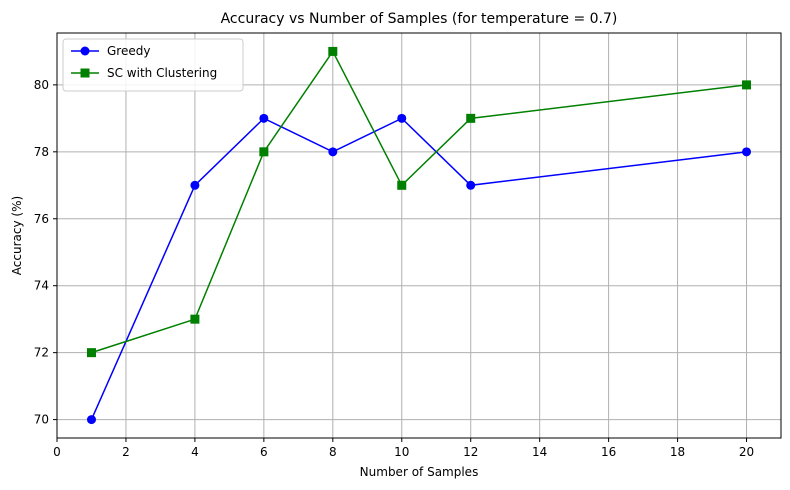 The height and width of the screenshot is (490, 790). Describe the element at coordinates (41, 152) in the screenshot. I see `y-tick-label: 78` at that location.